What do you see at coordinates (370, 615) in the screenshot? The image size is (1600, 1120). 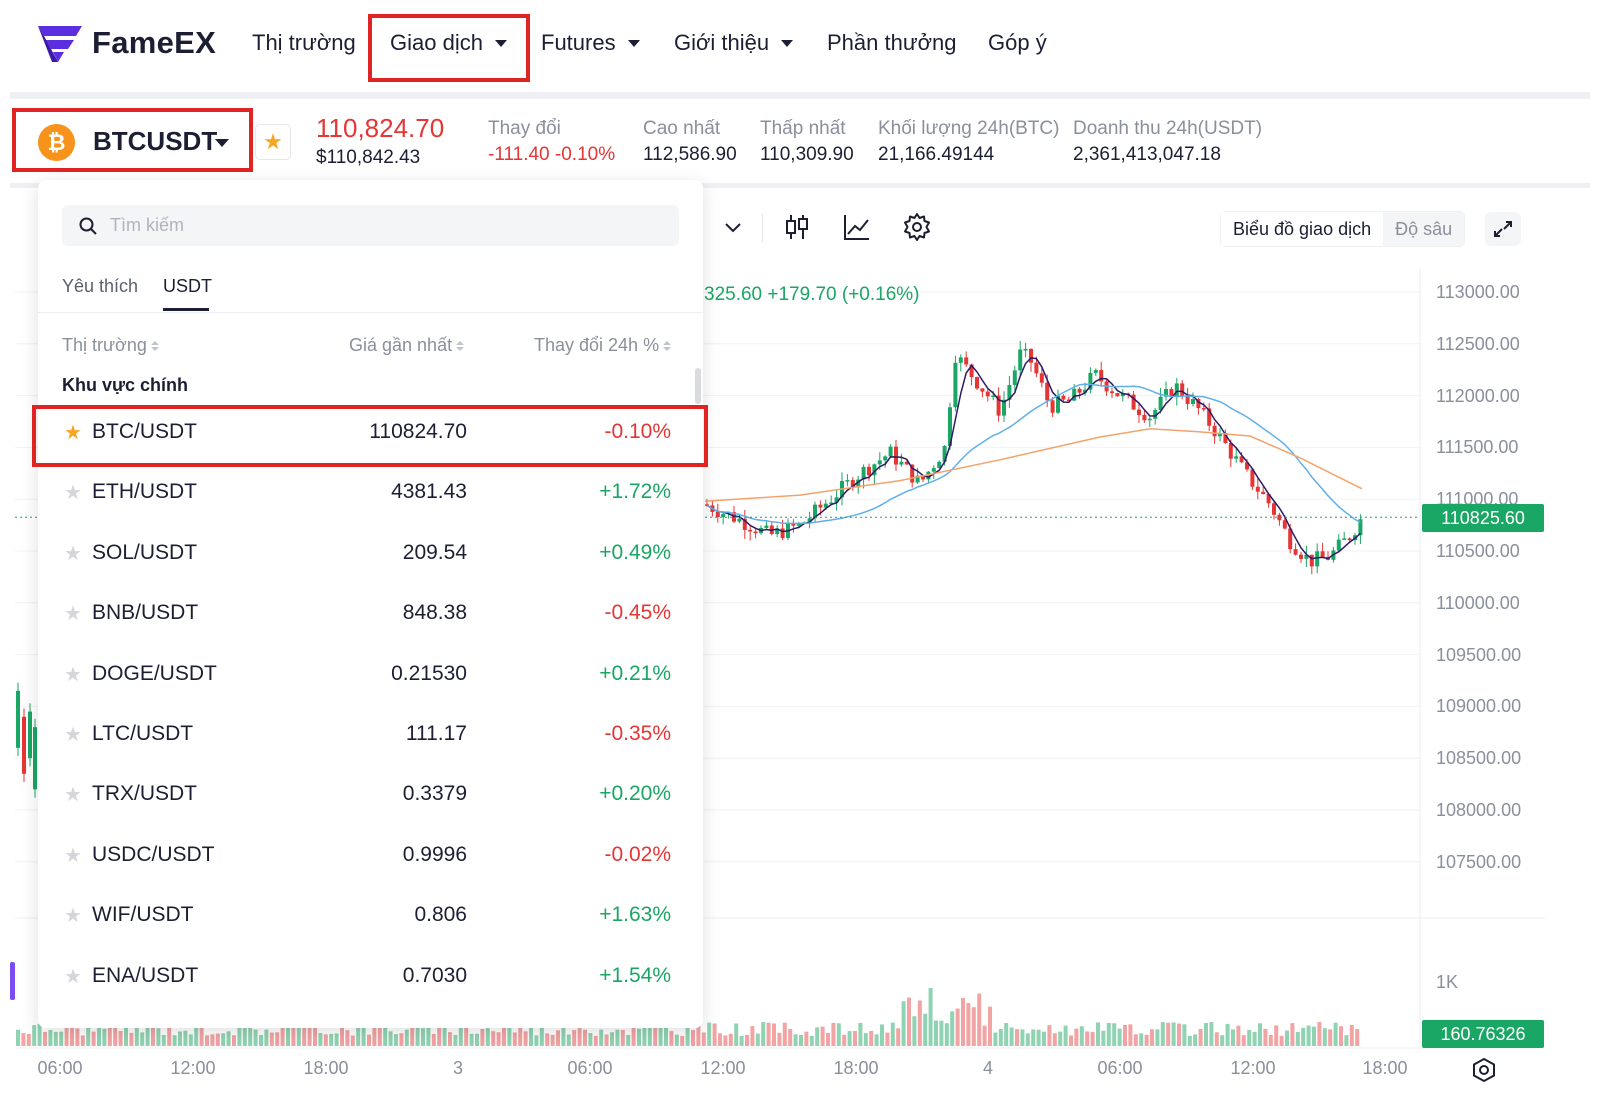 I see `table-row: ★ BNB/USDT 848.38 -0.45%` at bounding box center [370, 615].